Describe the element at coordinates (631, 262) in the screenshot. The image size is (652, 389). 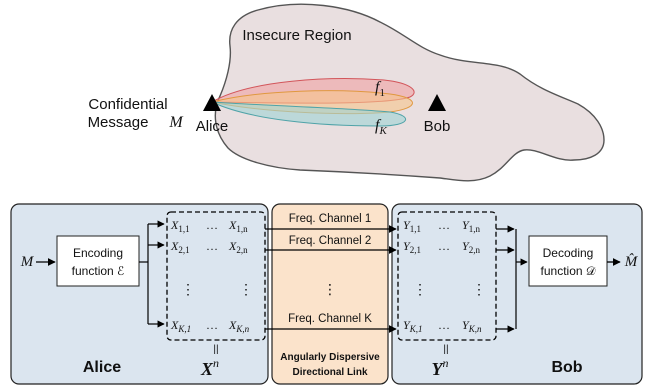
I see `output-symbol: M̂` at that location.